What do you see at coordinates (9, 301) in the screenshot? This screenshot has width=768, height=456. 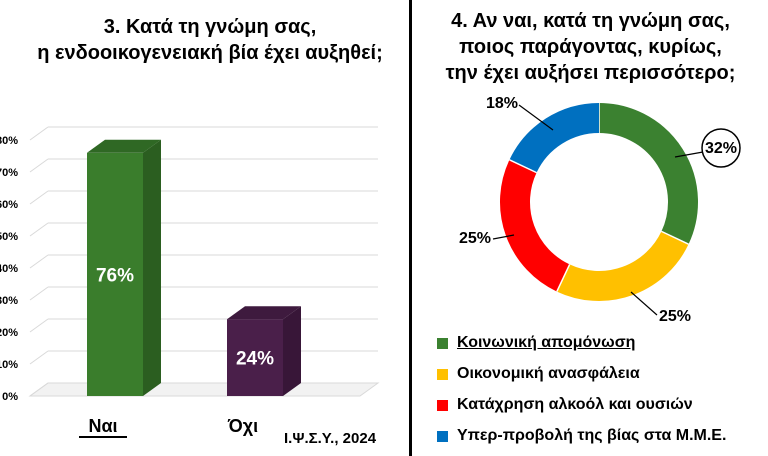 I see `y-tick-label: 30%` at bounding box center [9, 301].